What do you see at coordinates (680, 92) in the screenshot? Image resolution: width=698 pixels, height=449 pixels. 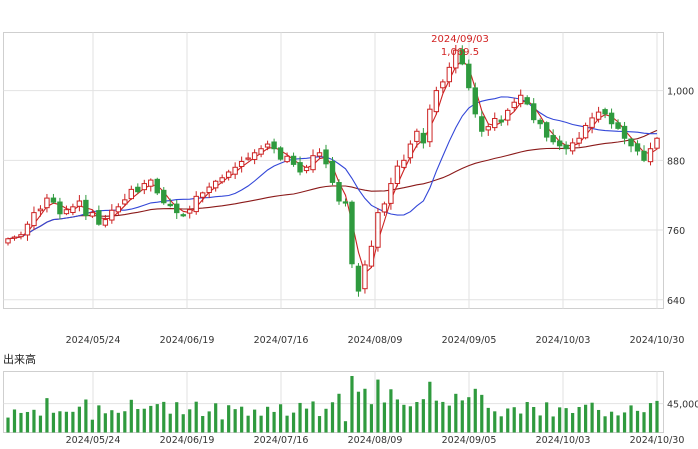 I see `price-tick-label: 1,000` at bounding box center [680, 92].